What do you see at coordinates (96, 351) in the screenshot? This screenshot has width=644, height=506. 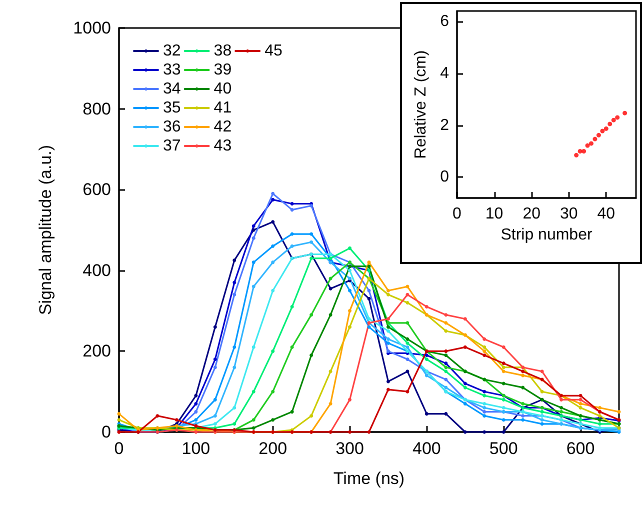 I see `y-tick-label: 200` at bounding box center [96, 351].